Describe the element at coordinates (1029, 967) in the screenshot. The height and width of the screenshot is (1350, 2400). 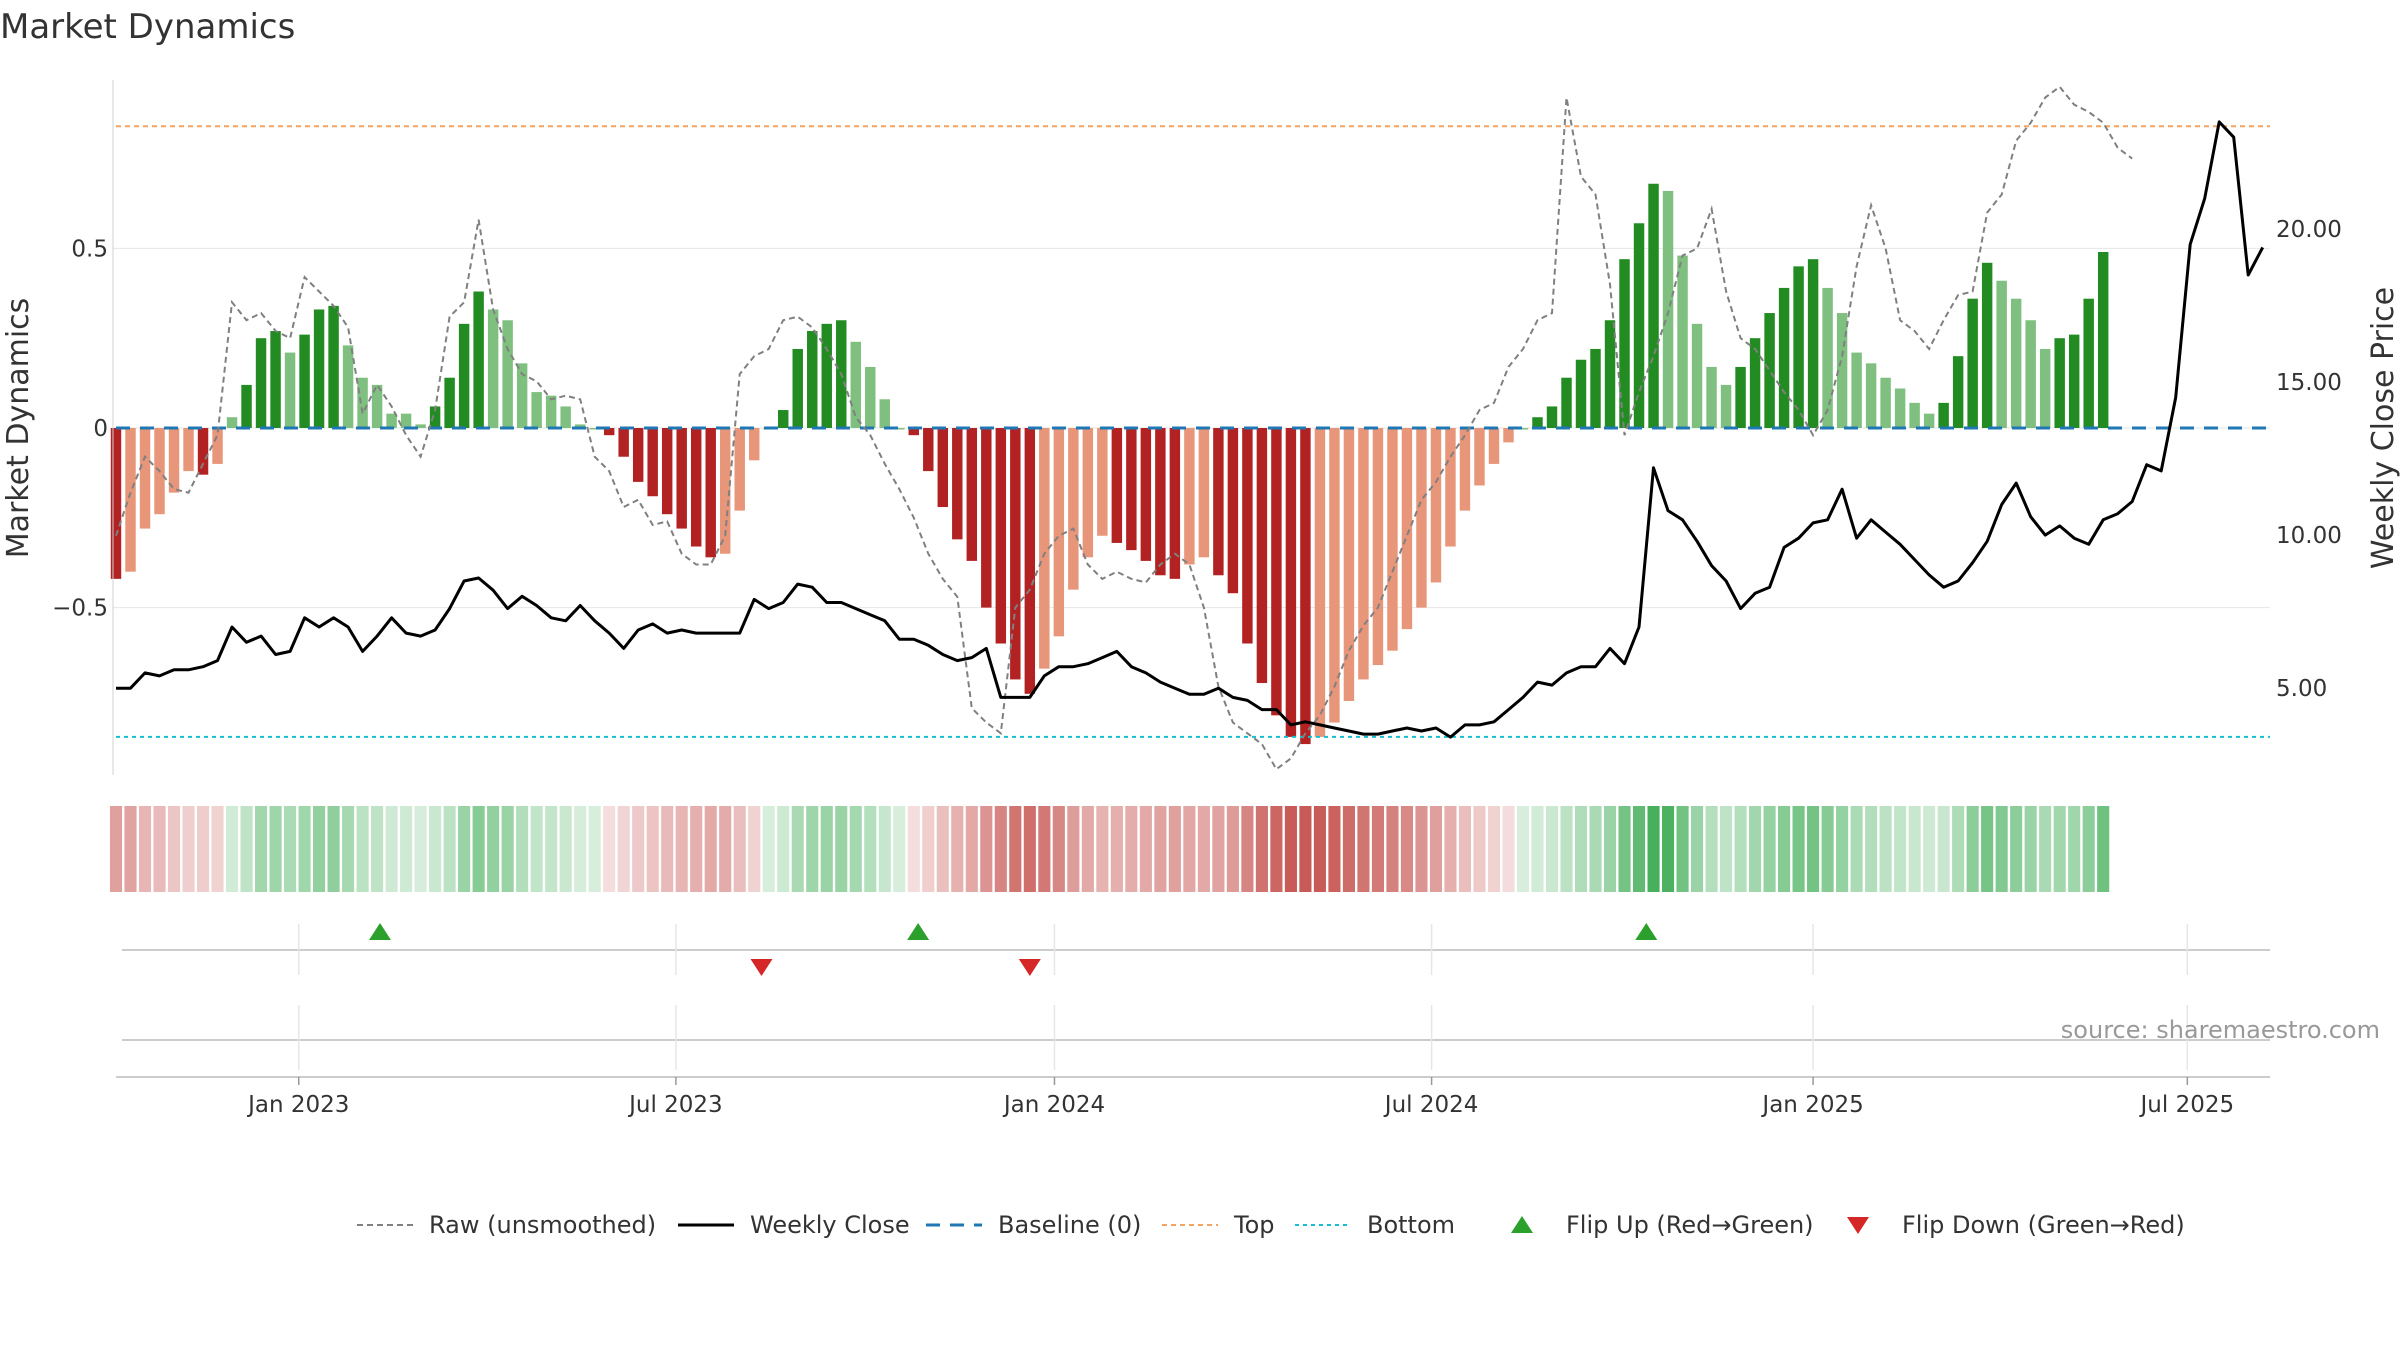
I see `flip-down-marker` at that location.